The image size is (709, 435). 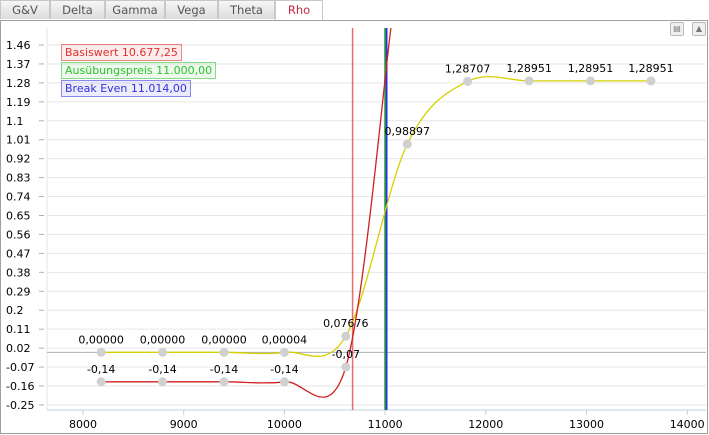 What do you see at coordinates (25, 9) in the screenshot?
I see `tab-gv: G&V` at bounding box center [25, 9].